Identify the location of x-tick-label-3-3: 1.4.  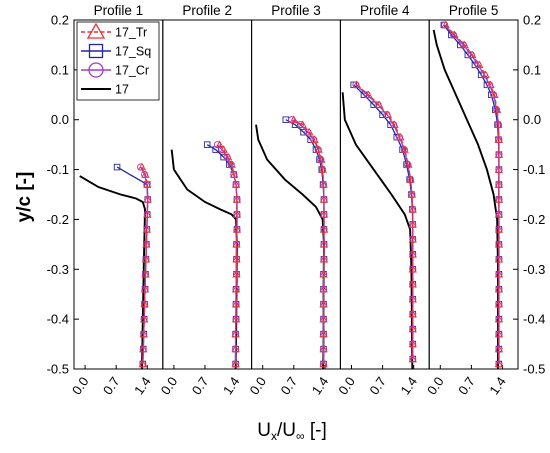
(320, 385).